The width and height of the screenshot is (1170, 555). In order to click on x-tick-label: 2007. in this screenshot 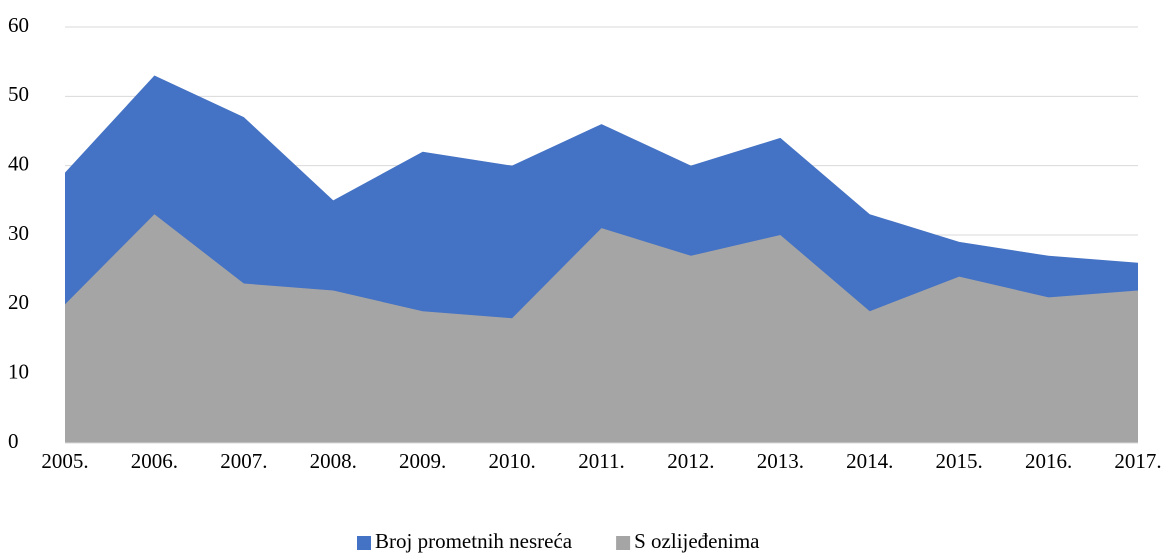, I will do `click(243, 461)`.